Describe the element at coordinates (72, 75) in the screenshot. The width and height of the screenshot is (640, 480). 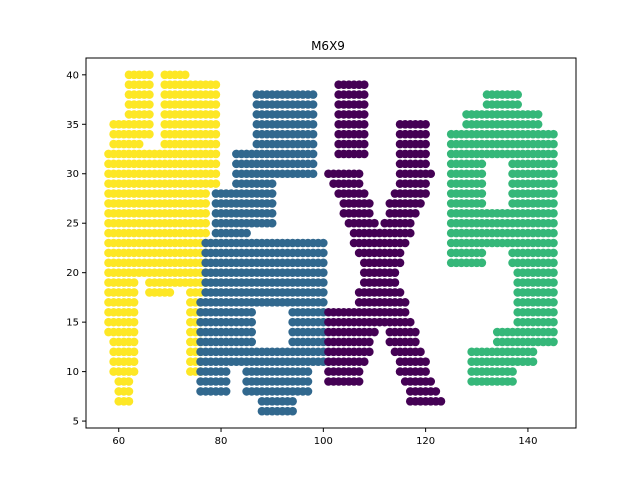
I see `y-tick-label: 40` at that location.